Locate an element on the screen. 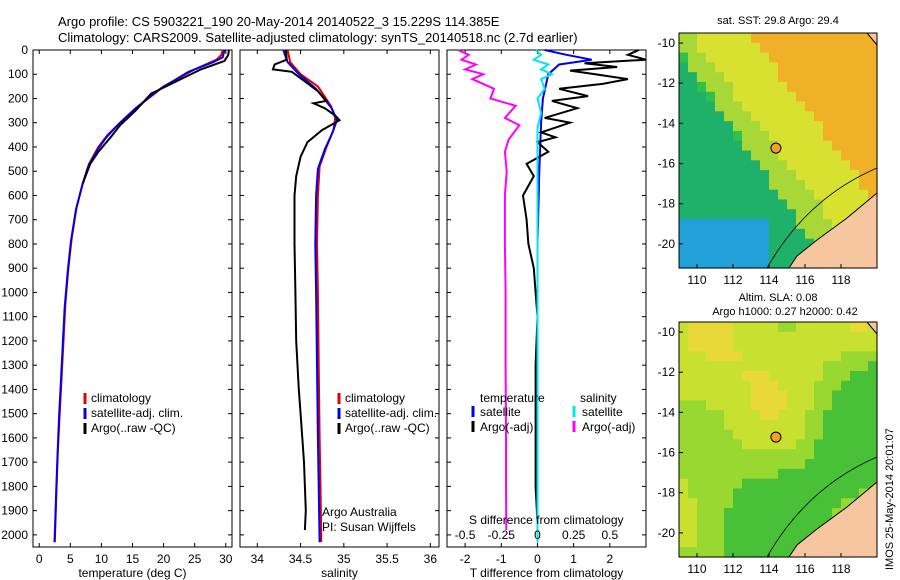 This screenshot has width=900, height=580. x-tick-label: 25 is located at coordinates (195, 559).